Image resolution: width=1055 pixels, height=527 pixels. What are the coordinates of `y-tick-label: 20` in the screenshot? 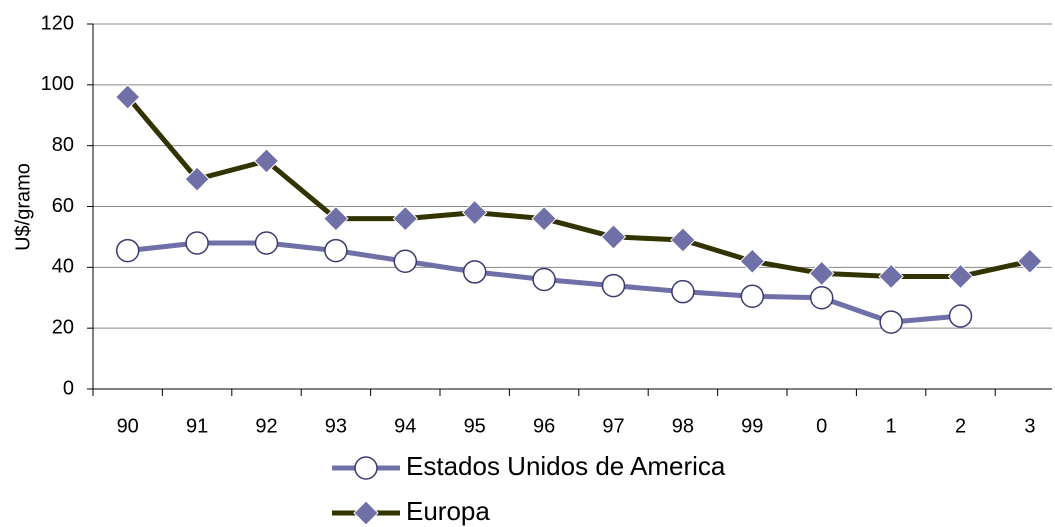 It's located at (63, 327).